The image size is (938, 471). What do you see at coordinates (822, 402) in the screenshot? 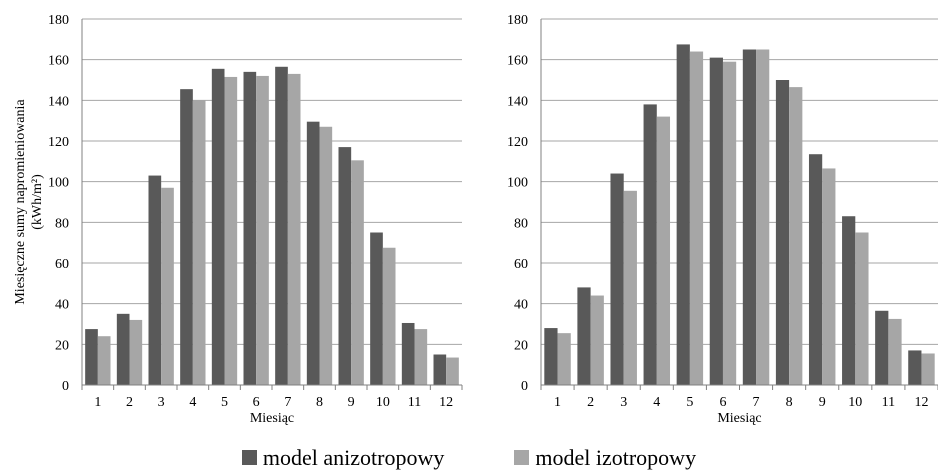
I see `chart2-x-tick-label: 9` at bounding box center [822, 402].